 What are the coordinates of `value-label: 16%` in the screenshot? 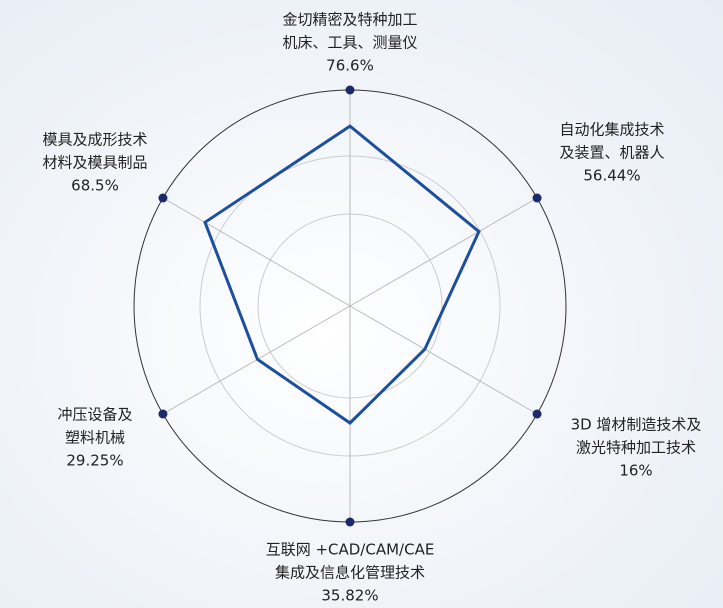 It's located at (635, 471).